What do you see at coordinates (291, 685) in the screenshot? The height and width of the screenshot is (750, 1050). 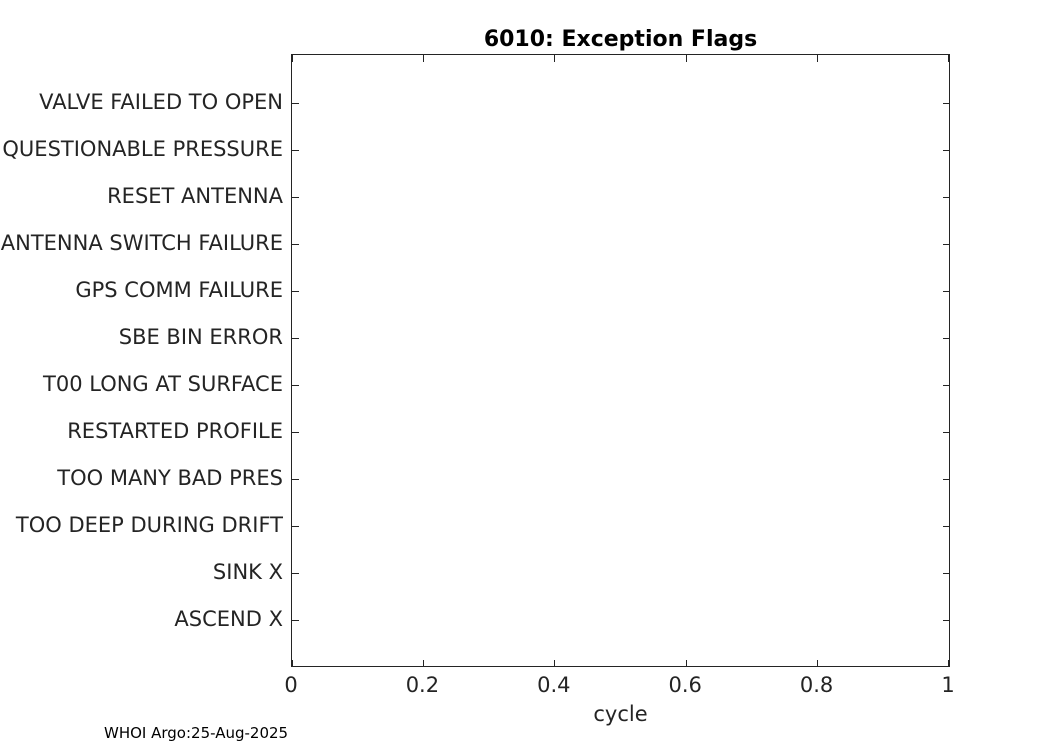 I see `x-tick-label: 0` at bounding box center [291, 685].